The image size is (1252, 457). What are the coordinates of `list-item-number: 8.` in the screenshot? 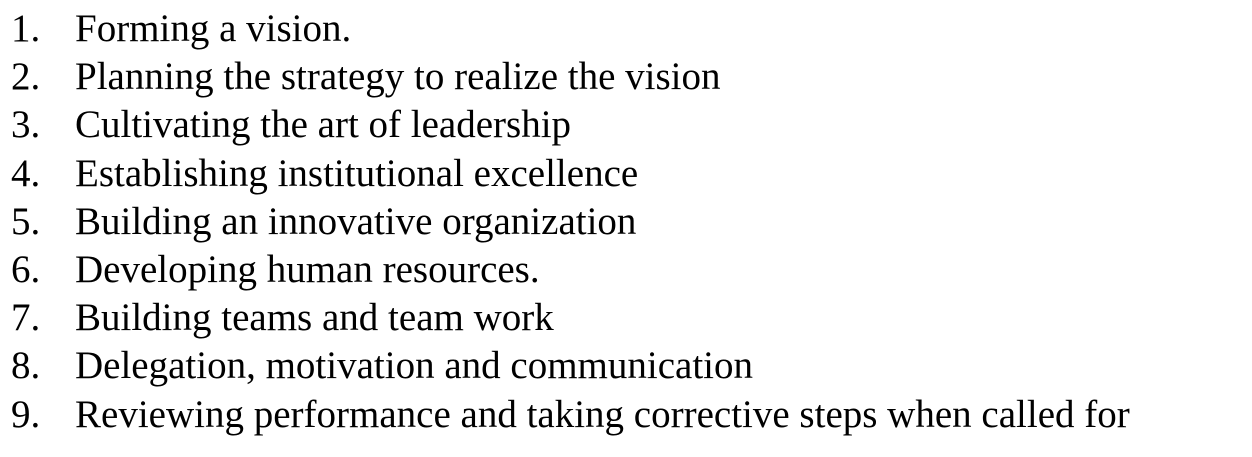 It's located at (26, 366).